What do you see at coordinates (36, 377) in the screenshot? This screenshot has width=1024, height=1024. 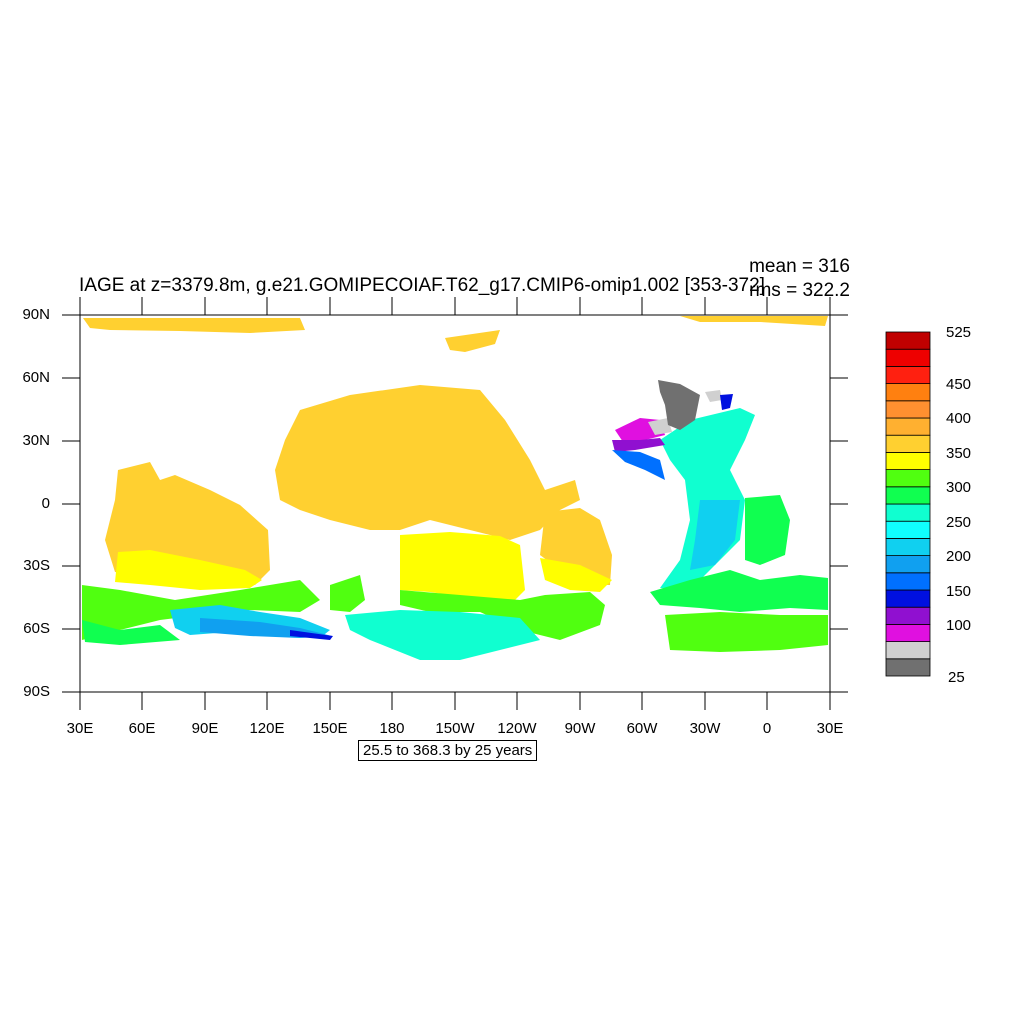 I see `lat-label: 60N` at bounding box center [36, 377].